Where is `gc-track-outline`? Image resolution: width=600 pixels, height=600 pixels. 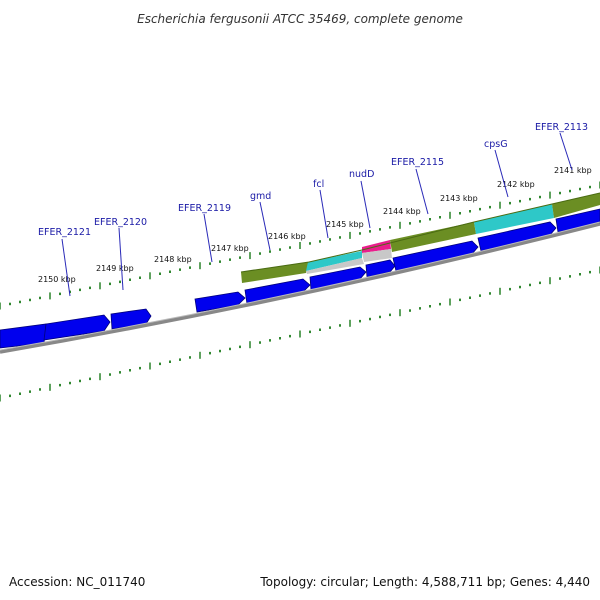 gc-track-outline is located at coordinates (420, 232).